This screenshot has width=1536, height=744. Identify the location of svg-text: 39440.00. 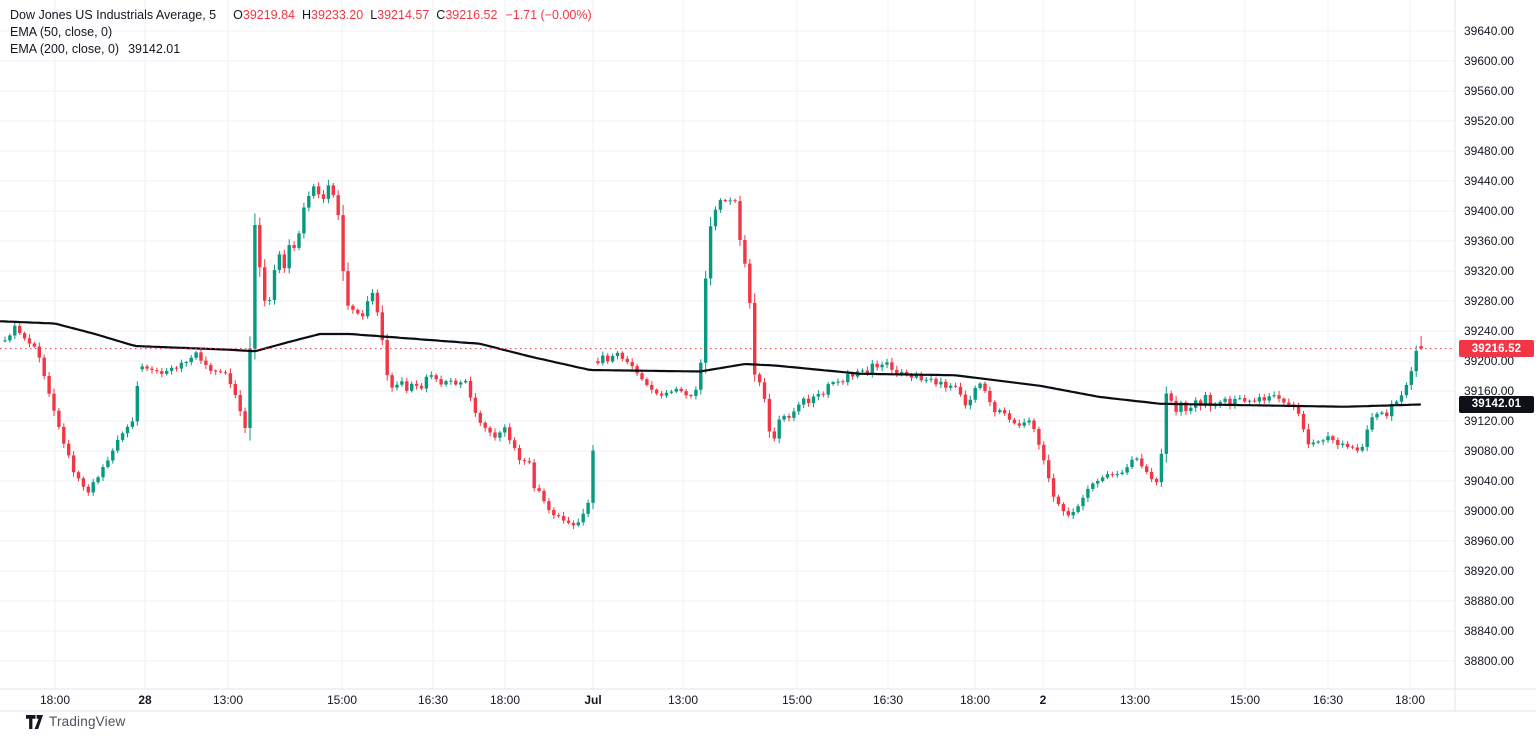
(1489, 181).